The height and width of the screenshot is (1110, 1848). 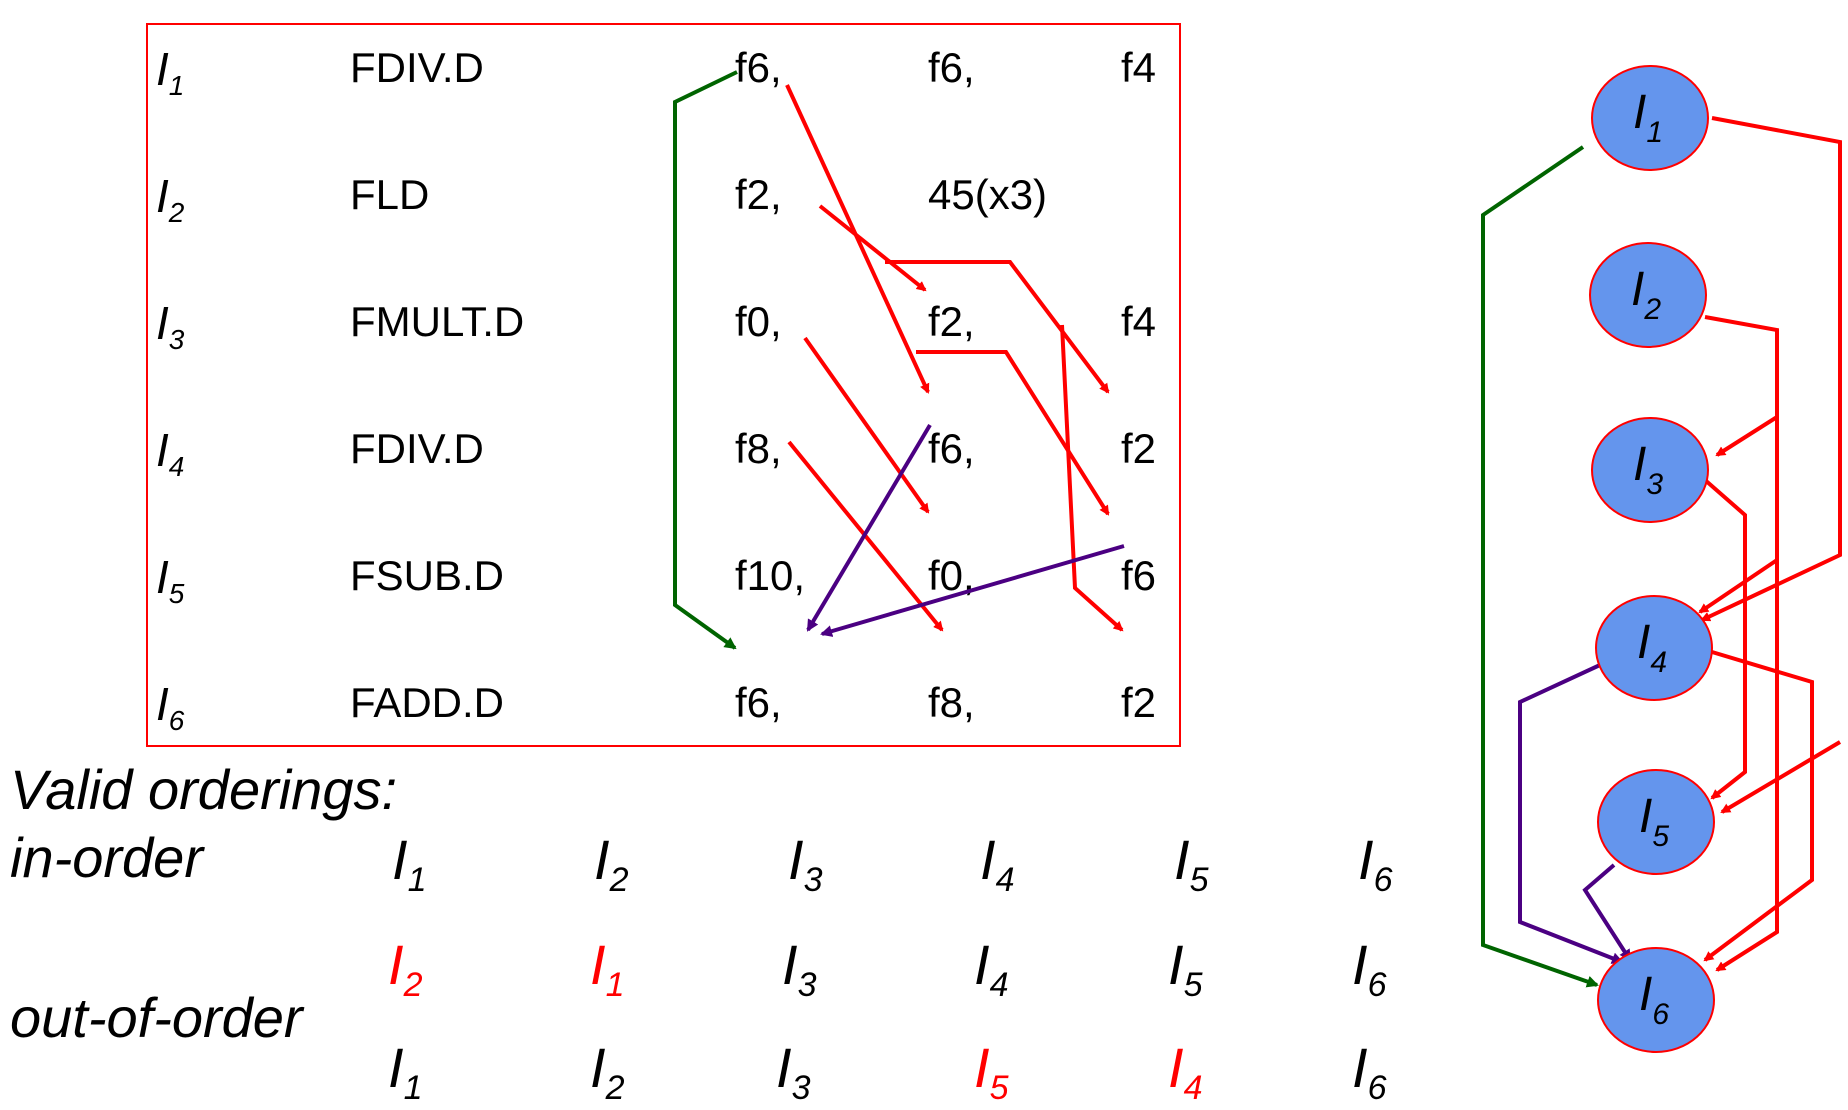 I want to click on instr-arg3-1: f4, so click(x=1139, y=67).